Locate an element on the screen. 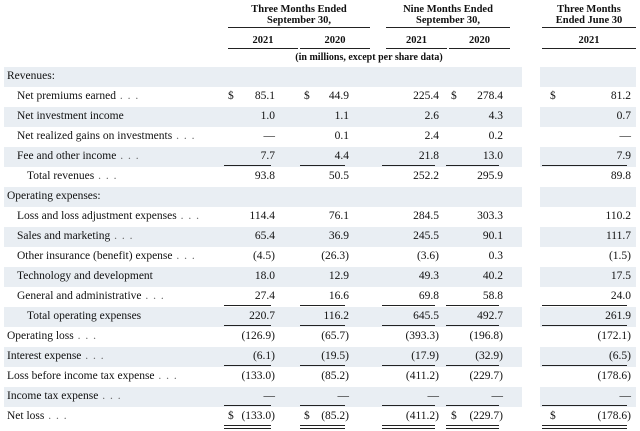 The width and height of the screenshot is (640, 431). value-cell: 284.5 is located at coordinates (426, 216).